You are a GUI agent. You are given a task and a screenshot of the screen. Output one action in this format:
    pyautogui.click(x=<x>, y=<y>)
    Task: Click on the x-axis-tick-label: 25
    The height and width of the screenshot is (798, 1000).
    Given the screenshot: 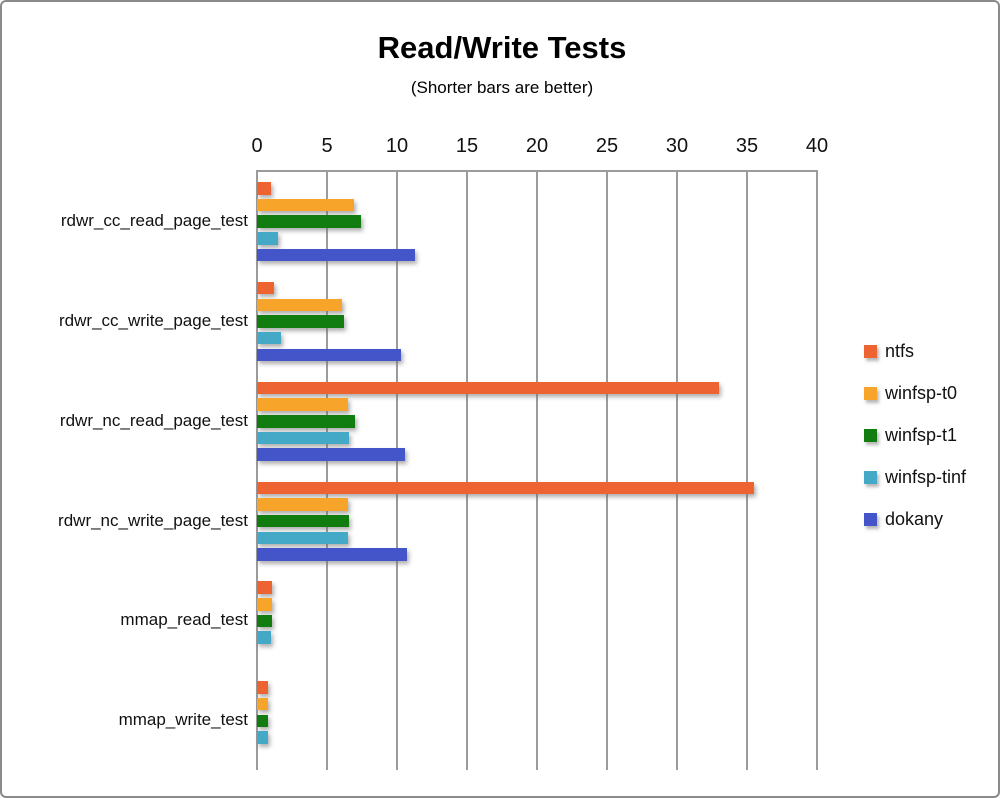 What is the action you would take?
    pyautogui.click(x=607, y=146)
    